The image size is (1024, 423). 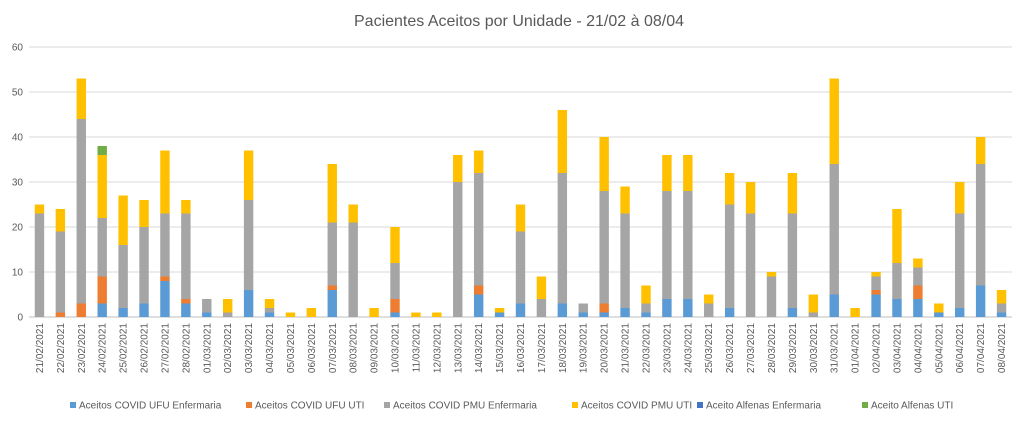 I want to click on x-tick-label: 21/02/2021, so click(x=40, y=348).